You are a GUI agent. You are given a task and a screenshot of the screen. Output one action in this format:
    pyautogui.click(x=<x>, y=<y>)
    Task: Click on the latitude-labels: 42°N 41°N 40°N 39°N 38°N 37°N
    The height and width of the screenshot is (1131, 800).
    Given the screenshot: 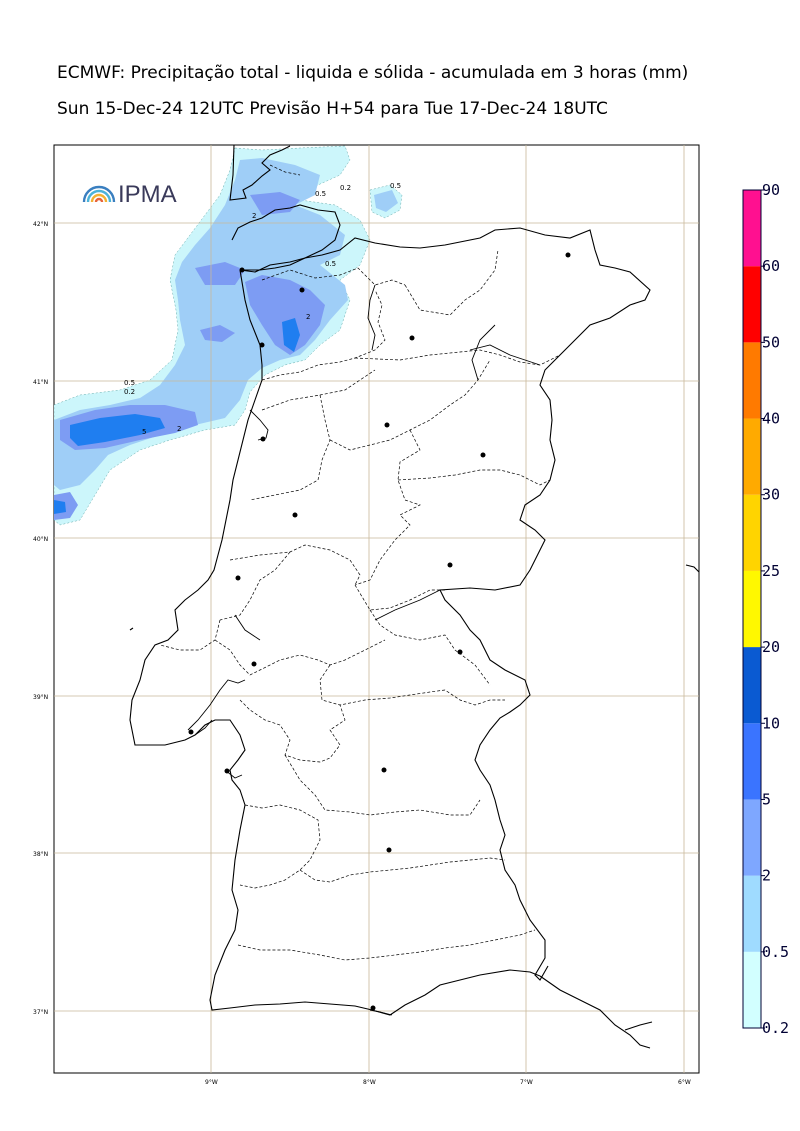 What is the action you would take?
    pyautogui.click(x=40, y=618)
    